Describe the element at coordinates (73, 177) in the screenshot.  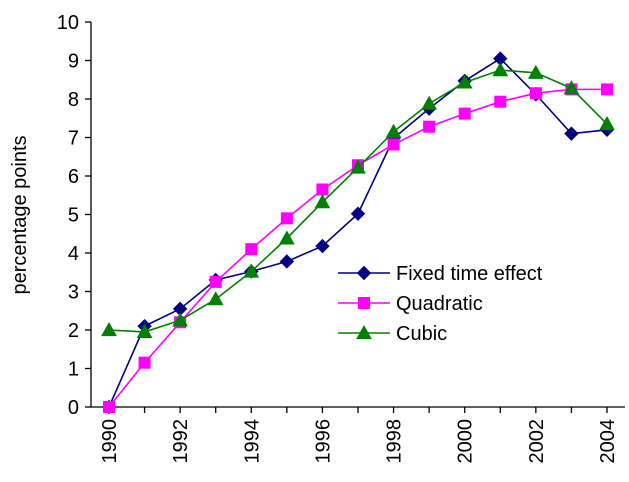
I see `y-tick-label: 6` at that location.